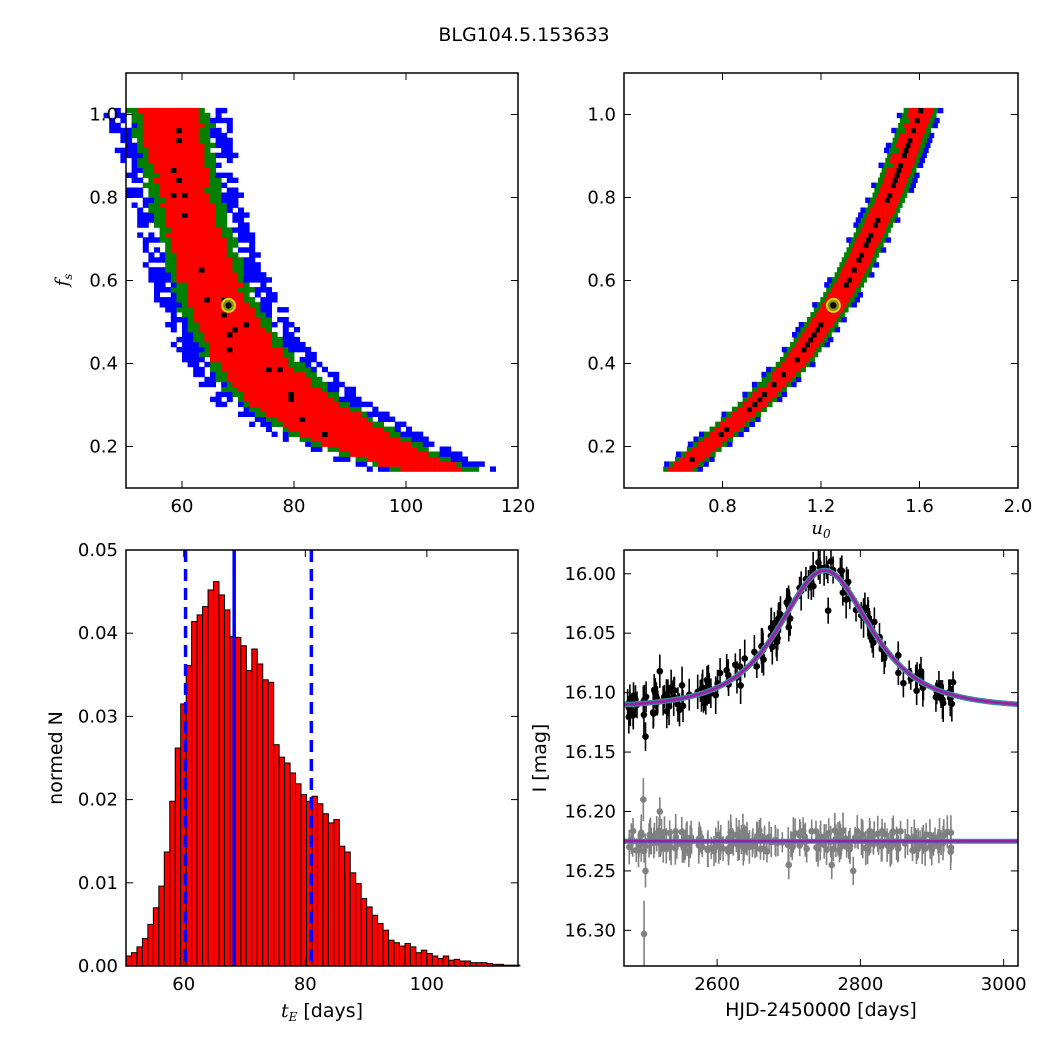  I want to click on histogram-y-tick-label: 0.02, so click(98, 800).